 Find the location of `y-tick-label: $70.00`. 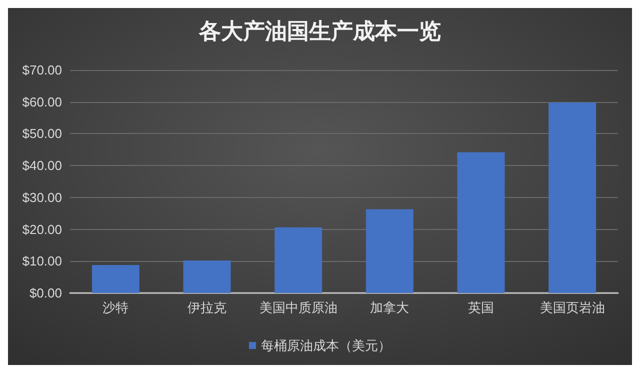

y-tick-label: $70.00 is located at coordinates (42, 70).